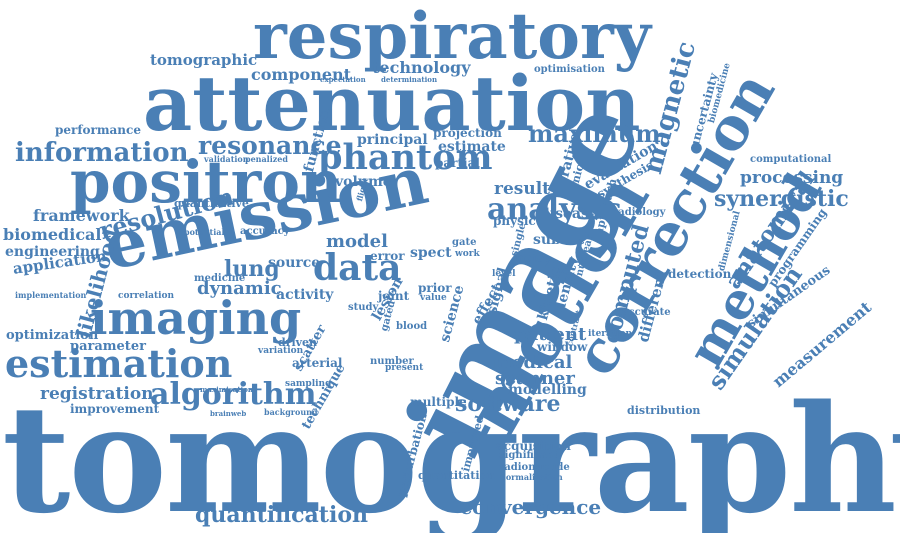  I want to click on word-volume: volume, so click(363, 182).